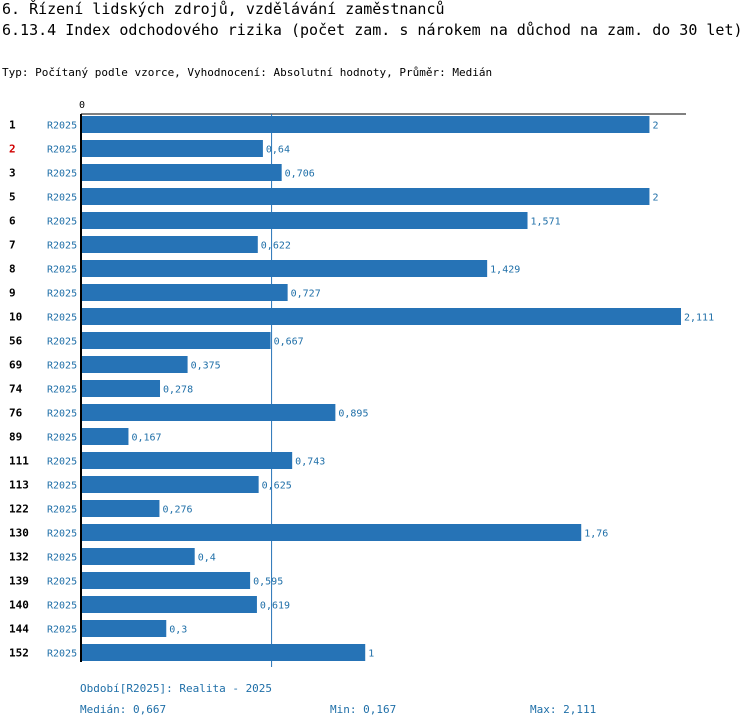  I want to click on row-id-label: 76, so click(16, 413).